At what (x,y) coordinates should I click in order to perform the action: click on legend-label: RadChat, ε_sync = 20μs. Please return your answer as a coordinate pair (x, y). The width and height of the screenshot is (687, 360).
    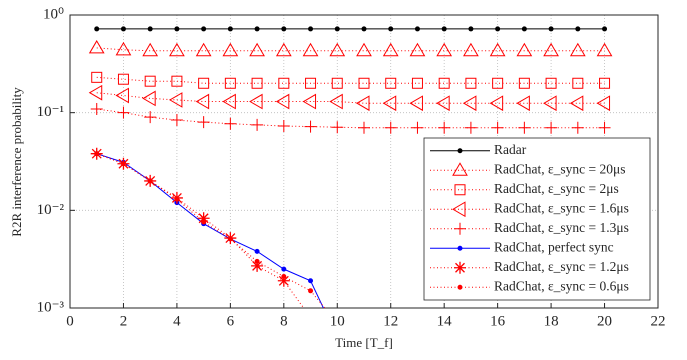
    Looking at the image, I should click on (560, 168).